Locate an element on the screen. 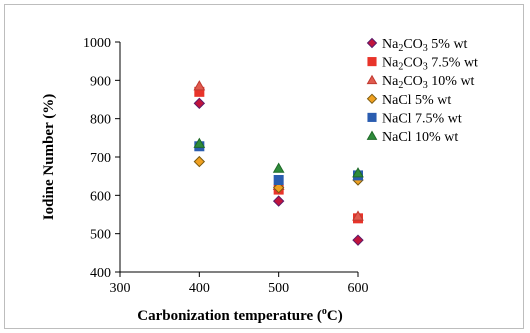 The height and width of the screenshot is (333, 530). x-axis-title-superscript: o is located at coordinates (324, 311).